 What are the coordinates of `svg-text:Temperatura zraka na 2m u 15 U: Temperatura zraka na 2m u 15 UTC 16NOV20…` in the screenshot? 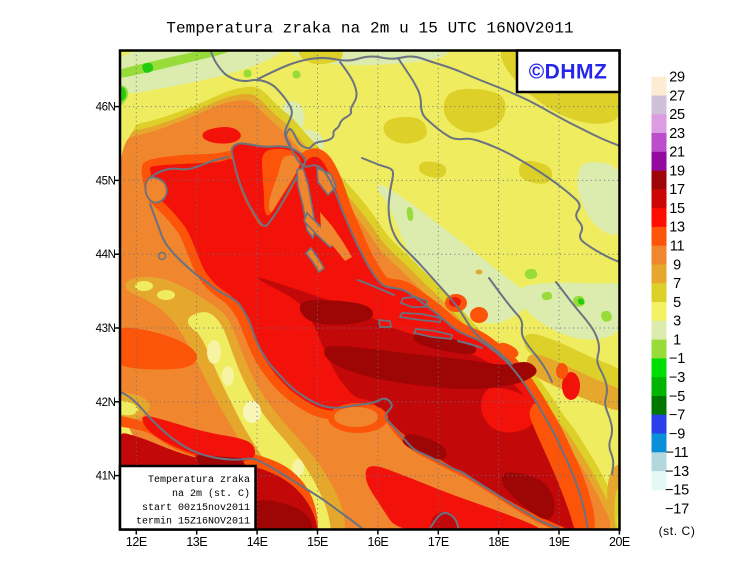 It's located at (369, 29).